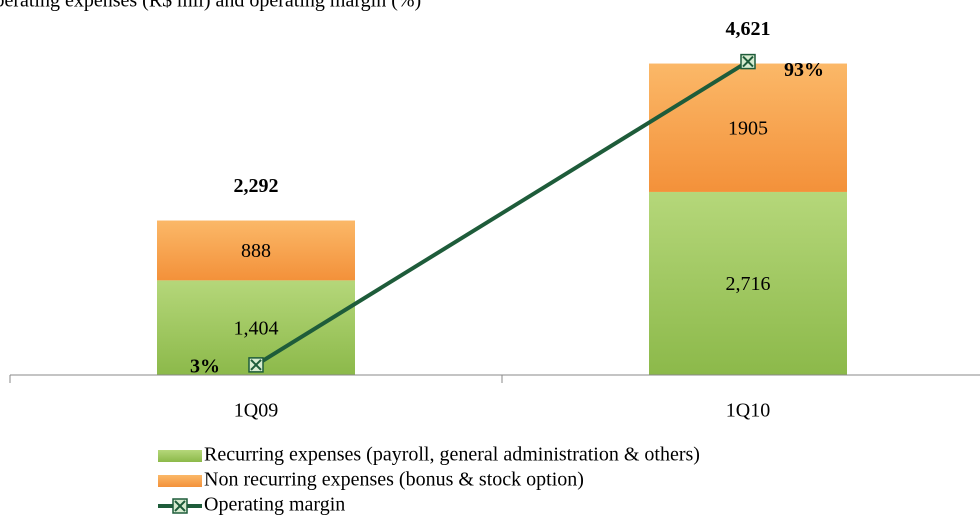 This screenshot has width=980, height=529. I want to click on data-label: 888, so click(256, 251).